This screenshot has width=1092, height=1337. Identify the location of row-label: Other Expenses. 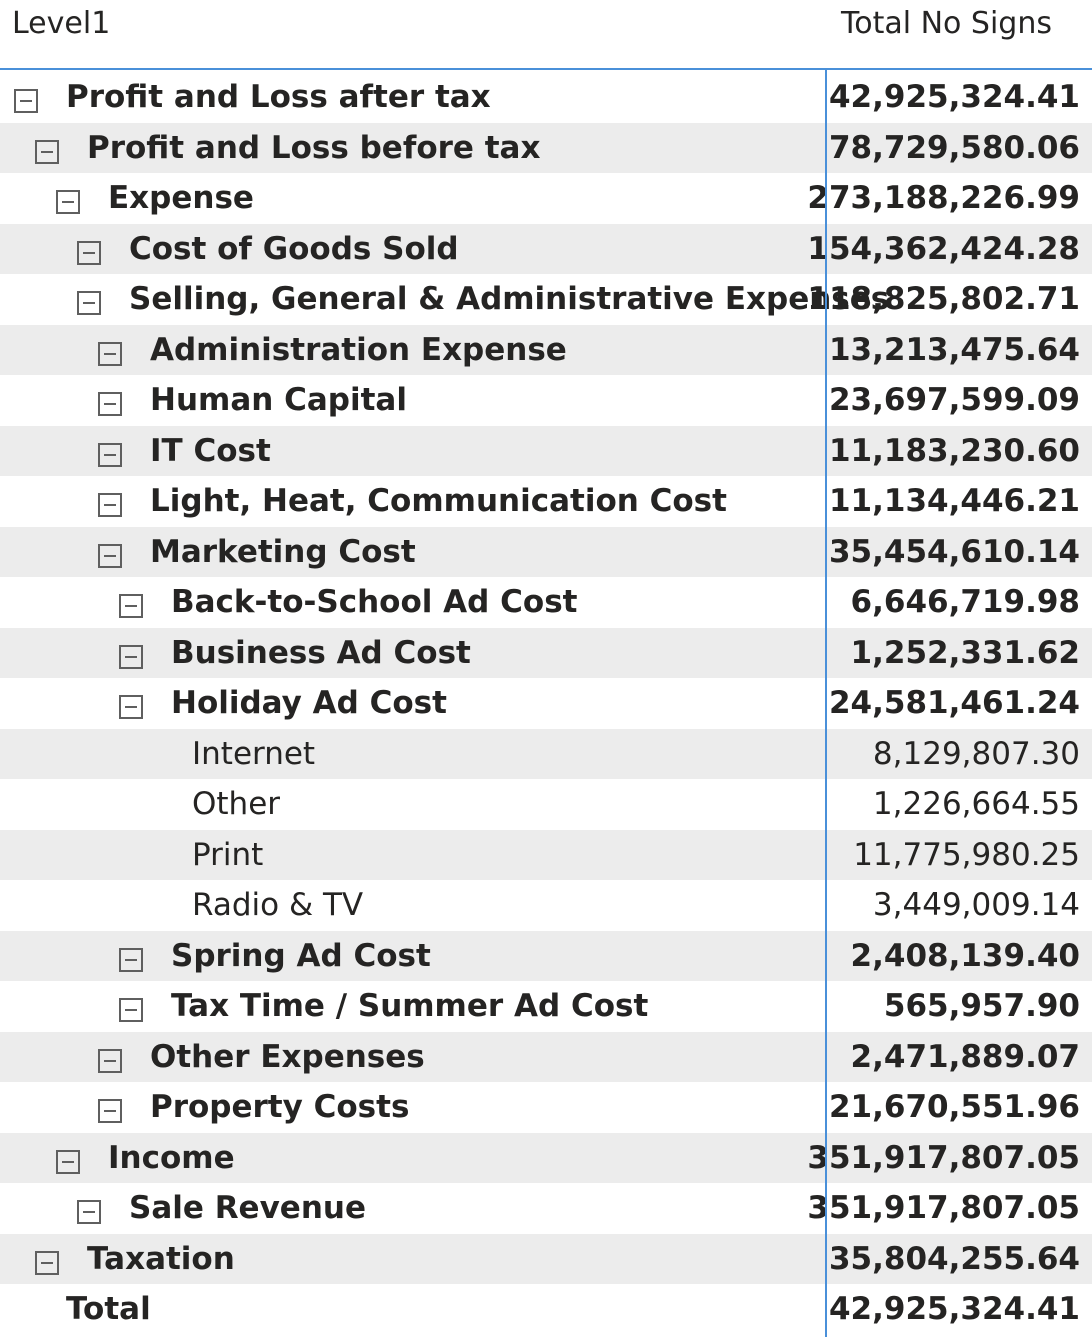
(287, 1056).